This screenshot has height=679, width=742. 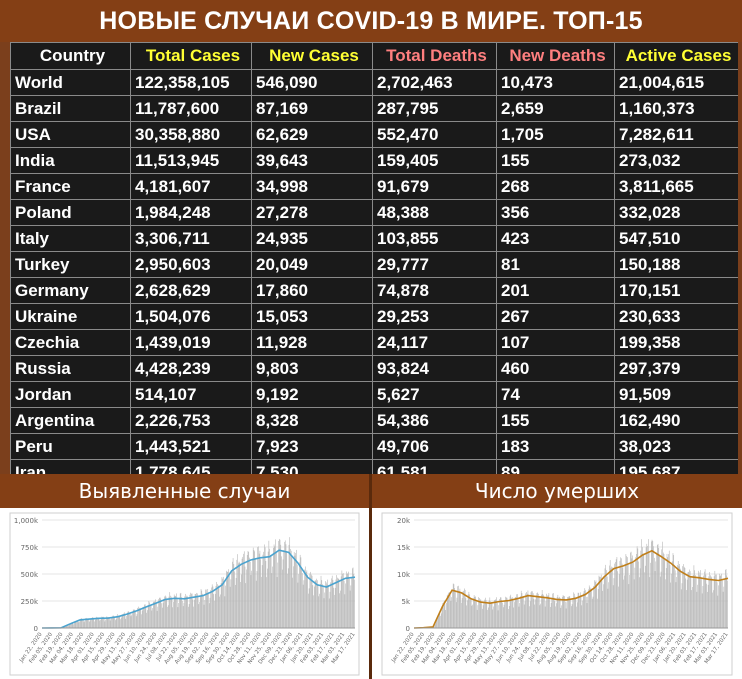 I want to click on table-row: Italy 3,306,711 24,935 103,855 423 547,510, so click(x=374, y=238).